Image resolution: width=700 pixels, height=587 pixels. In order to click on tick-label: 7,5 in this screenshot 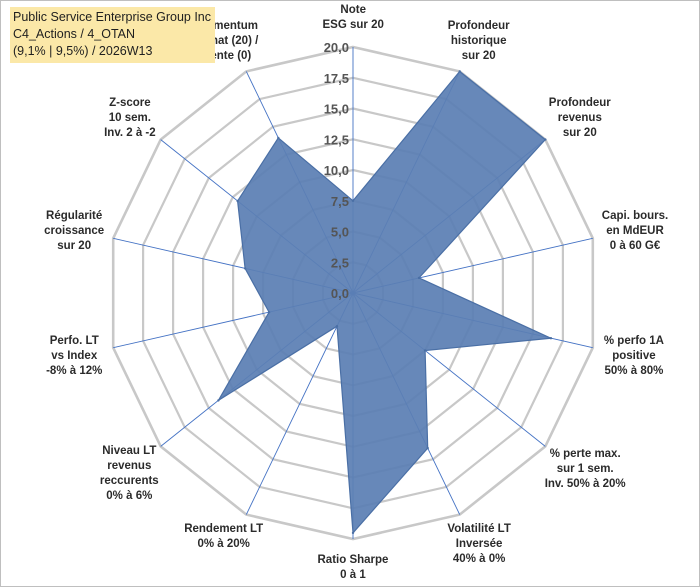, I will do `click(340, 201)`.